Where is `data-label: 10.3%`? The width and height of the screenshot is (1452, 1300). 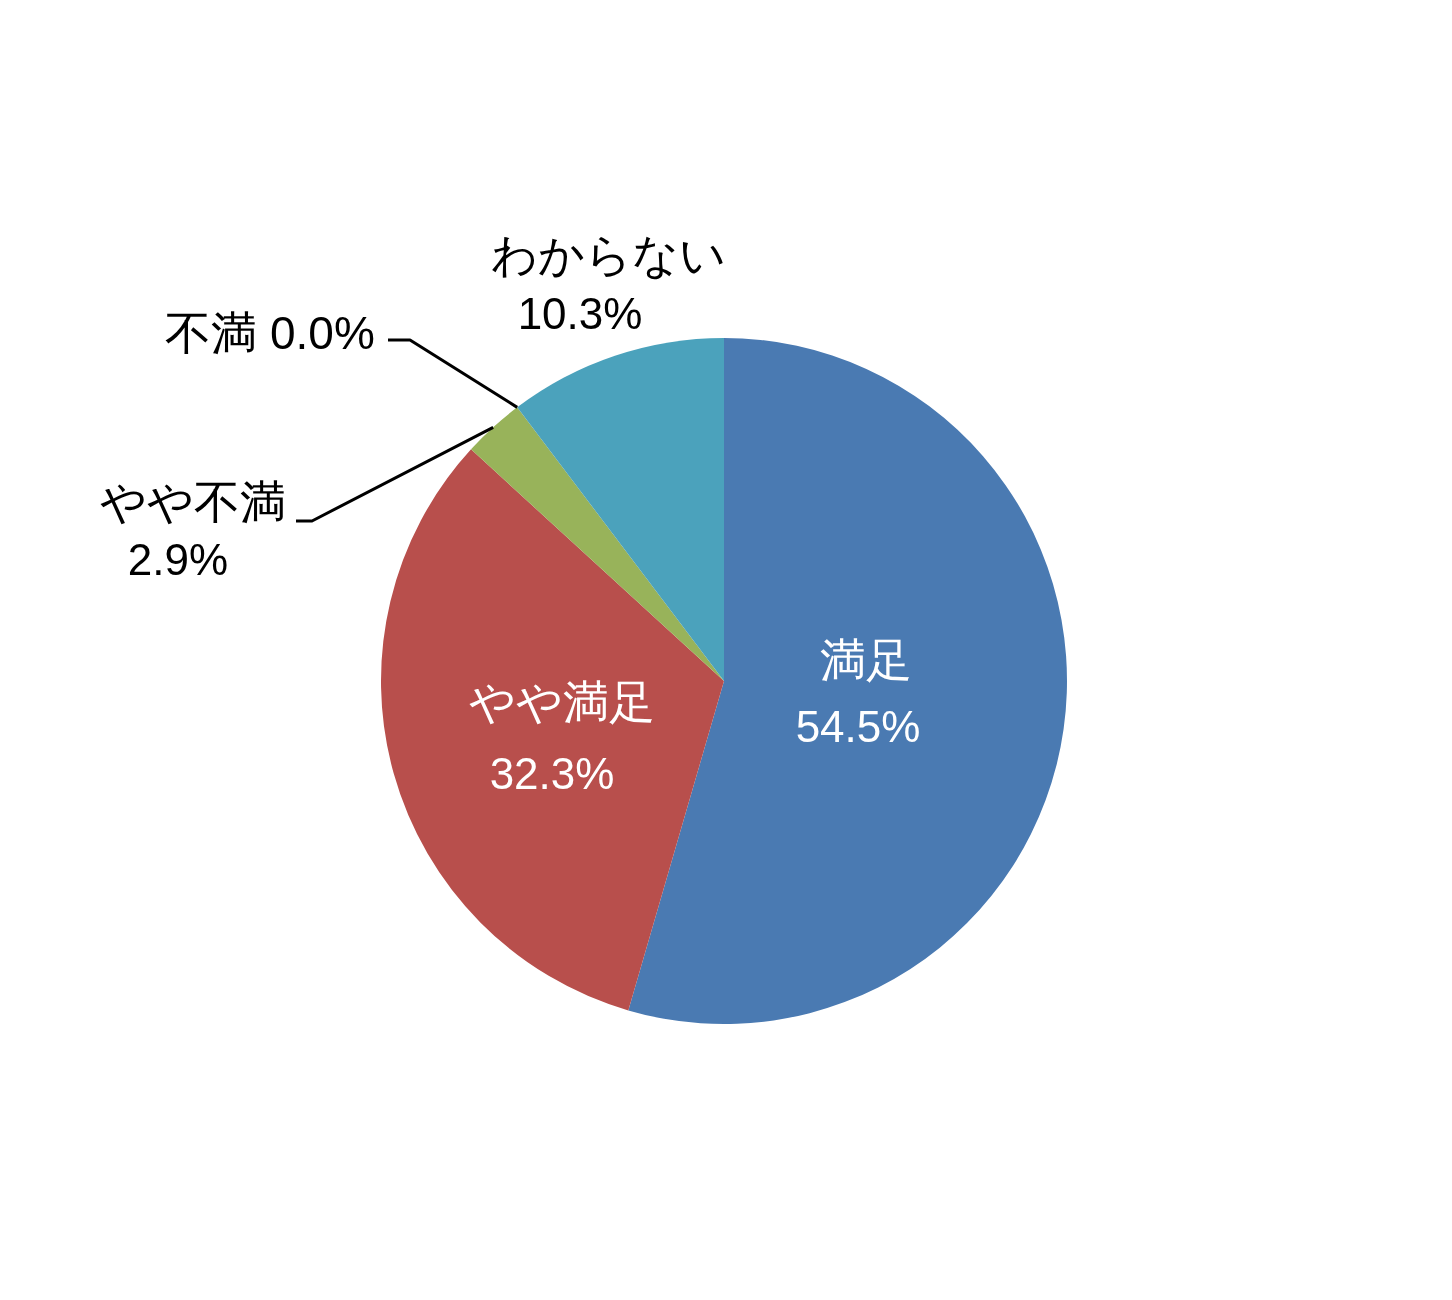 data-label: 10.3% is located at coordinates (580, 314).